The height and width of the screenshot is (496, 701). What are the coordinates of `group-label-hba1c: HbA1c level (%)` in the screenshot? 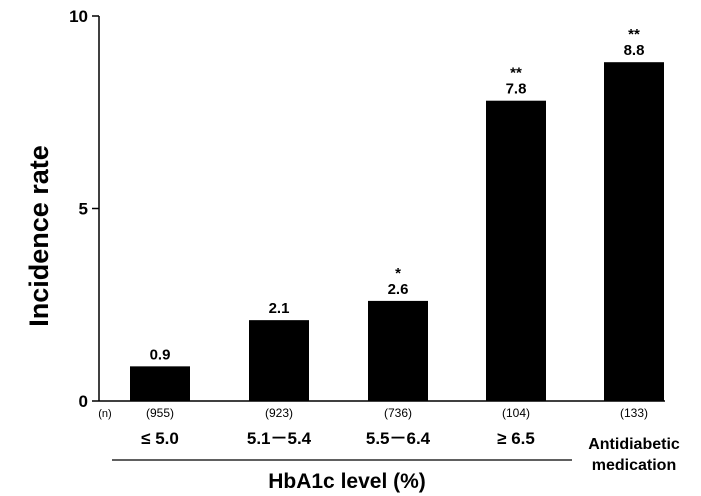 It's located at (347, 481).